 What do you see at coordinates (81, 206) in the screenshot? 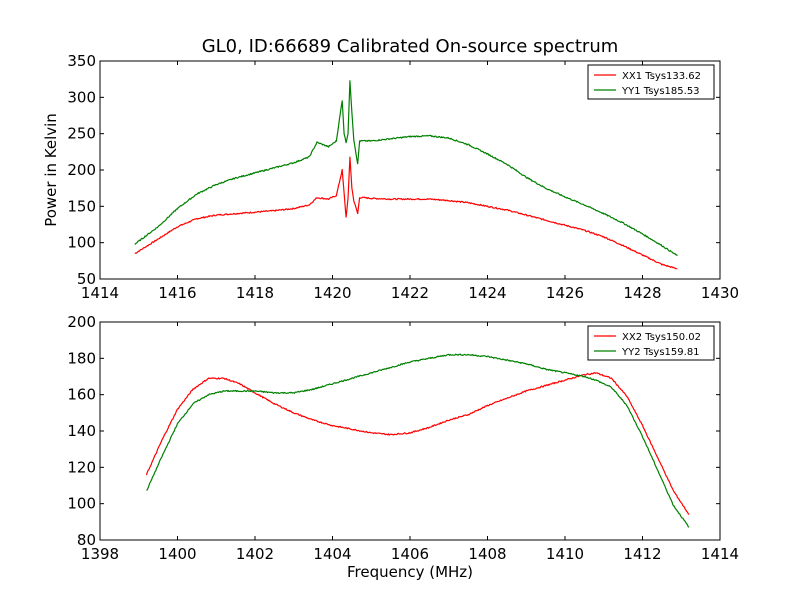
I see `y-tick-label: 150` at bounding box center [81, 206].